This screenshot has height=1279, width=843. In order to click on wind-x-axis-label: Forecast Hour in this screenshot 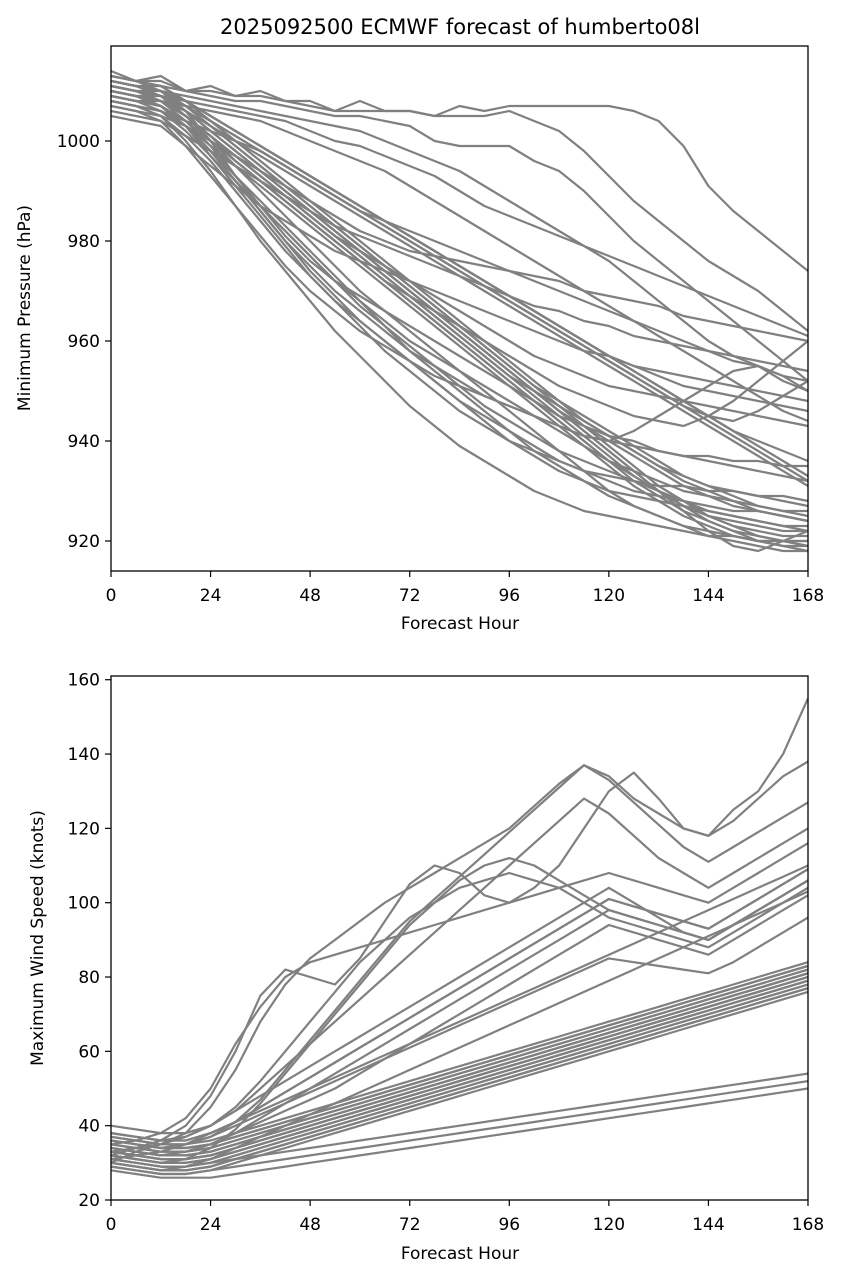, I will do `click(460, 1254)`.